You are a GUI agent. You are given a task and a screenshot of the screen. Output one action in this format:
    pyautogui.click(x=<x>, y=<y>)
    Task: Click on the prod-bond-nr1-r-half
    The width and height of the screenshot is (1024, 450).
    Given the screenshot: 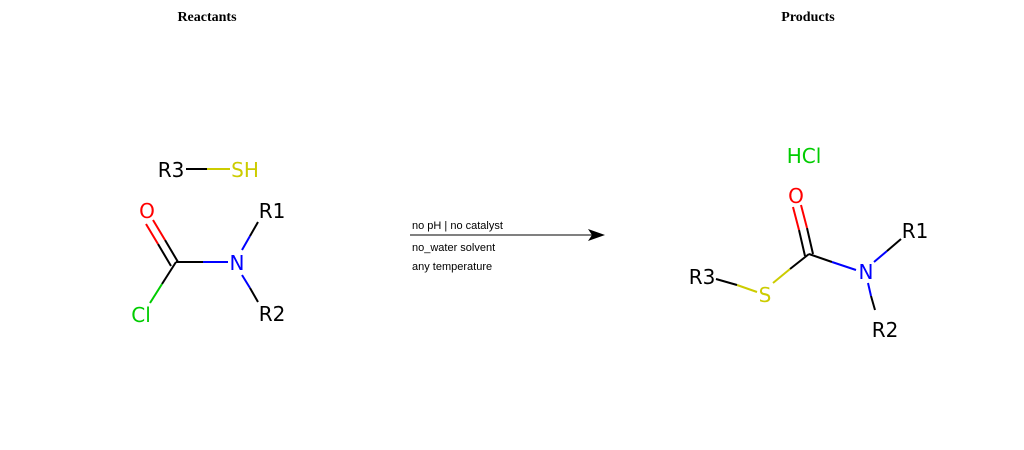 What is the action you would take?
    pyautogui.click(x=894, y=245)
    